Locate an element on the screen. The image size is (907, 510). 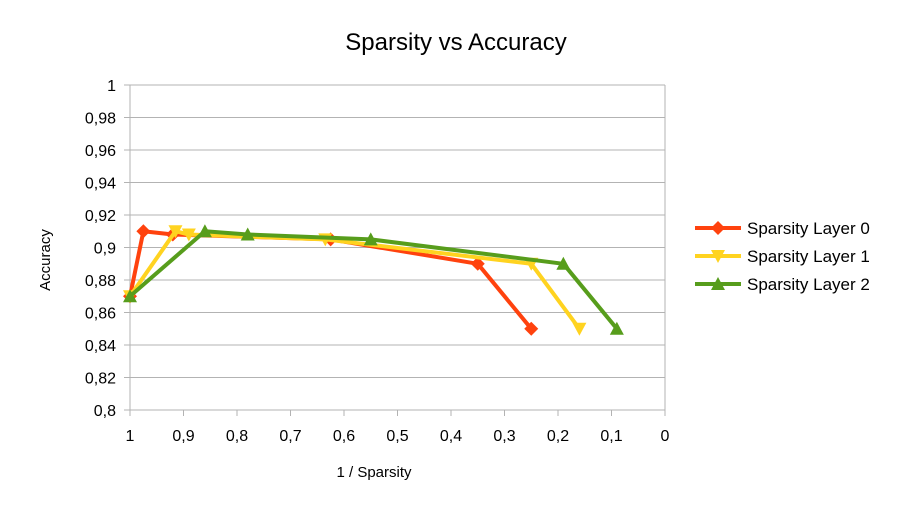
legend-item-1: Sparsity Layer 1 is located at coordinates (782, 256).